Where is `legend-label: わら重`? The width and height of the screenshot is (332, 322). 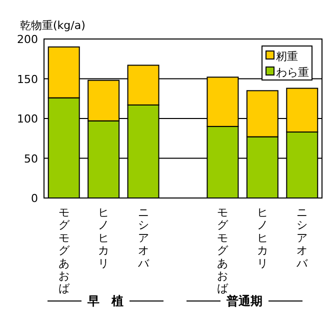
legend-label: わら重 is located at coordinates (292, 72).